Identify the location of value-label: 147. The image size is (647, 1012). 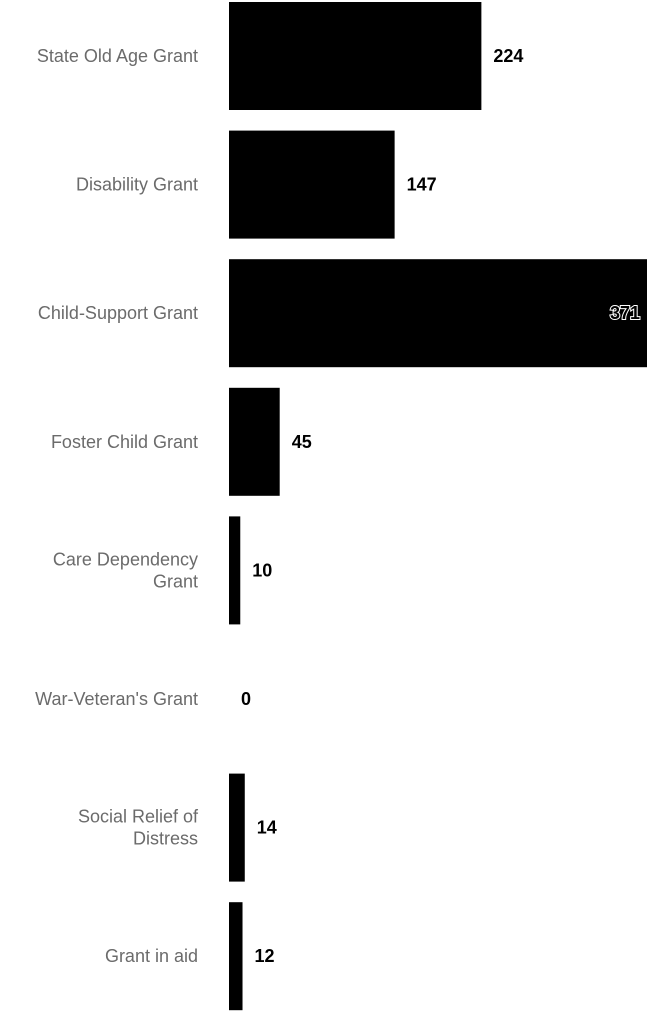
(422, 185).